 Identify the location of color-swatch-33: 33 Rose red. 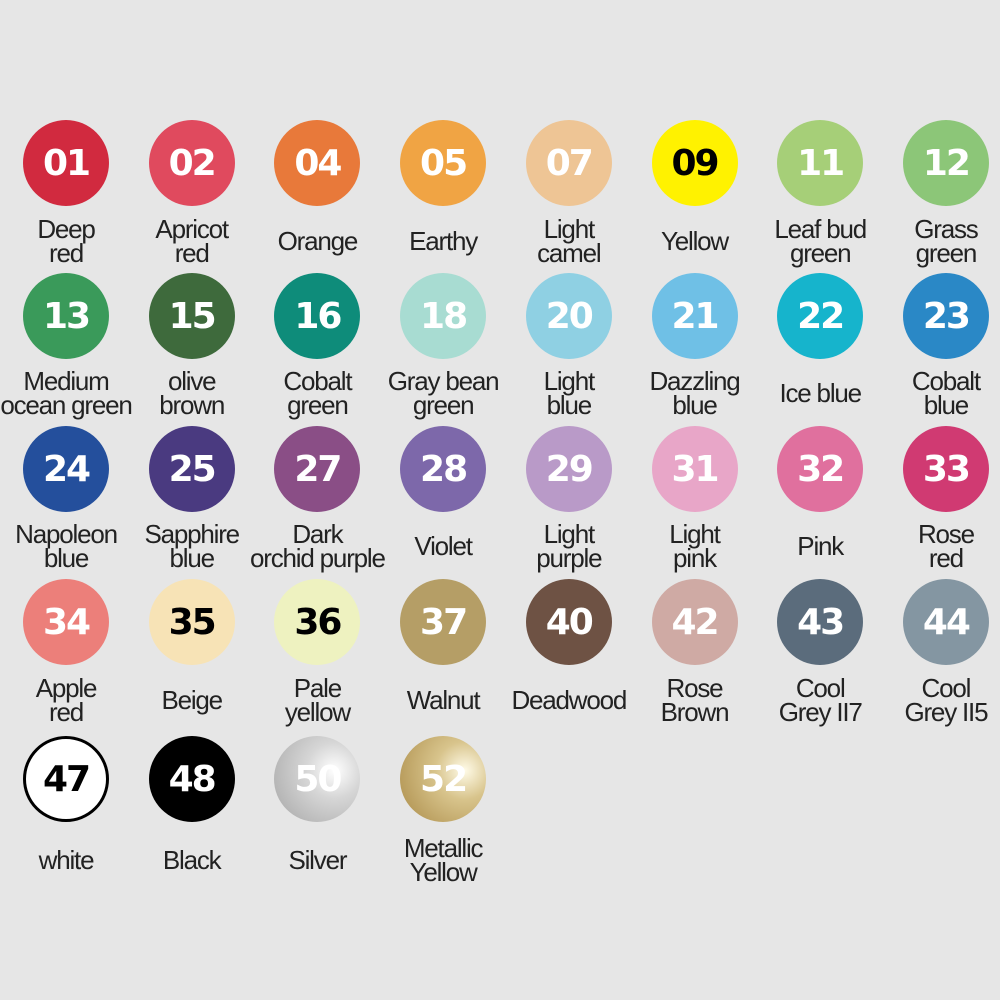
(938, 498).